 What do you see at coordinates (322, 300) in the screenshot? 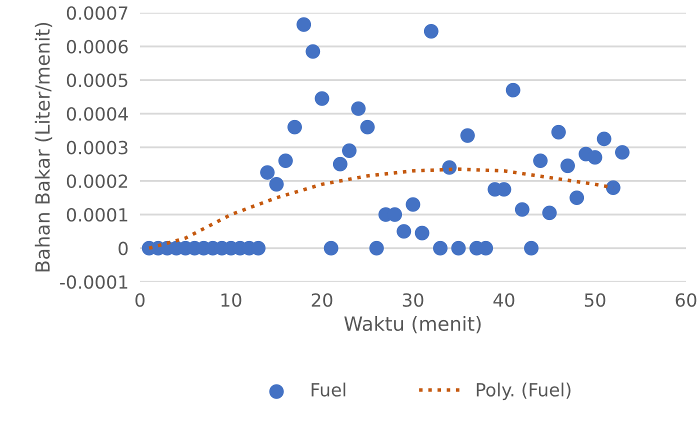
I see `x-tick-label: 20` at bounding box center [322, 300].